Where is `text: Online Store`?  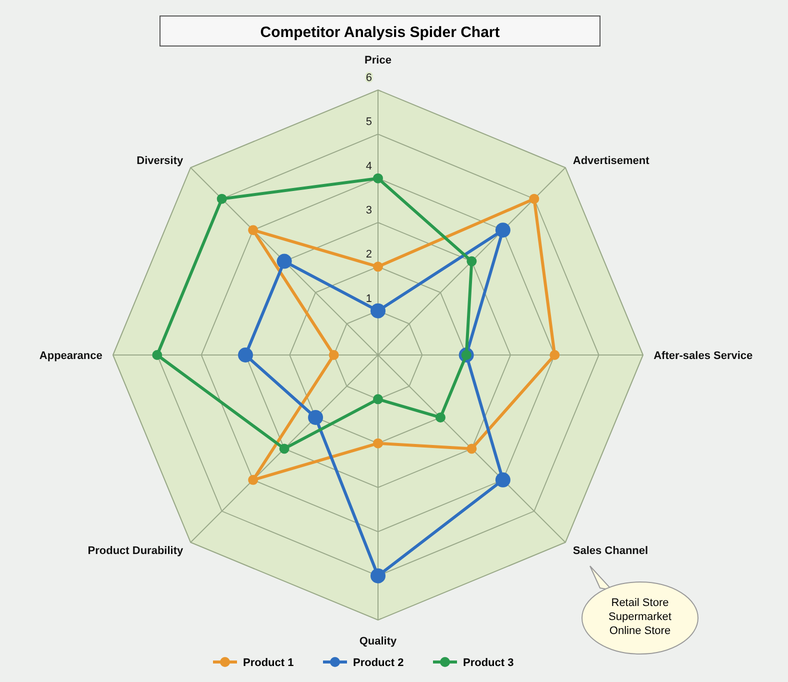
text: Online Store is located at coordinates (640, 631).